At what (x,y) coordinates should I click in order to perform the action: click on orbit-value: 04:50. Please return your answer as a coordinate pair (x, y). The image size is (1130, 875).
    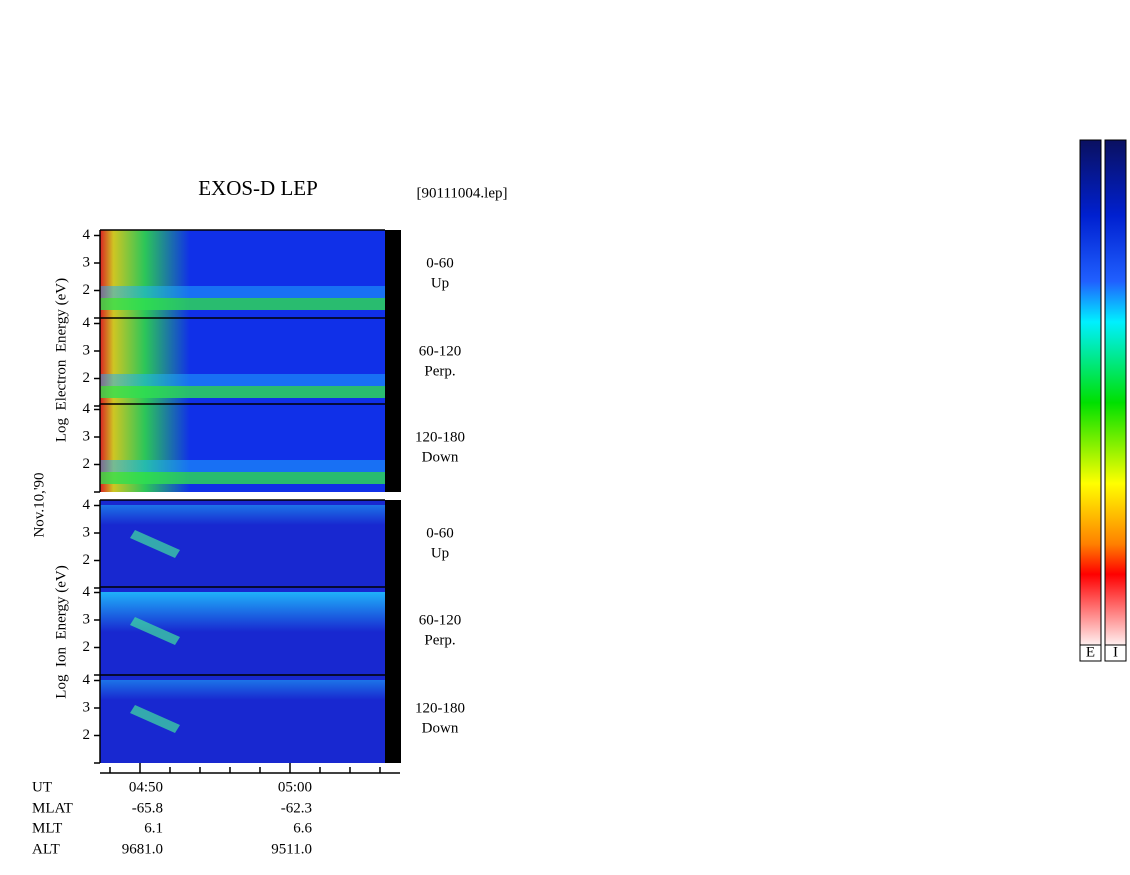
    Looking at the image, I should click on (146, 787).